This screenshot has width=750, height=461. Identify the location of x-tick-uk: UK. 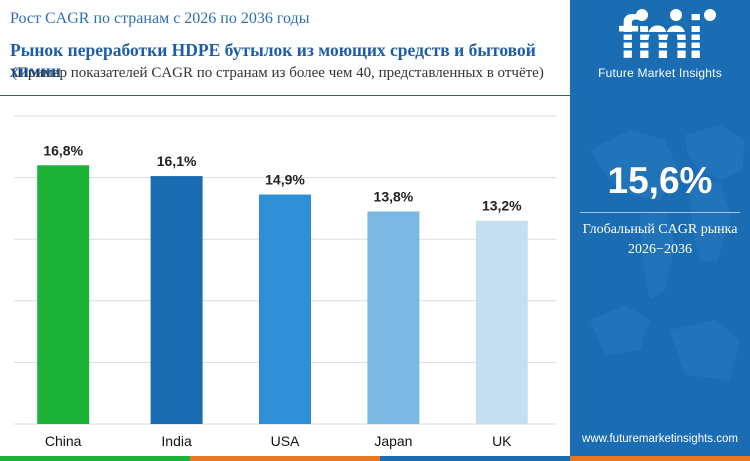
(502, 441).